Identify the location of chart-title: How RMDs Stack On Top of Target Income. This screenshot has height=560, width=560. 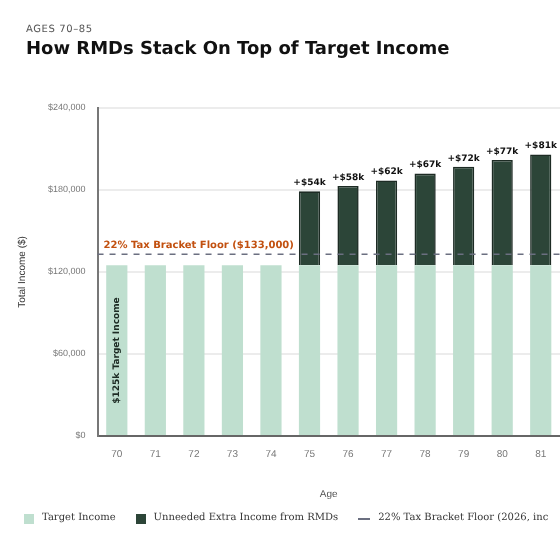
(238, 50).